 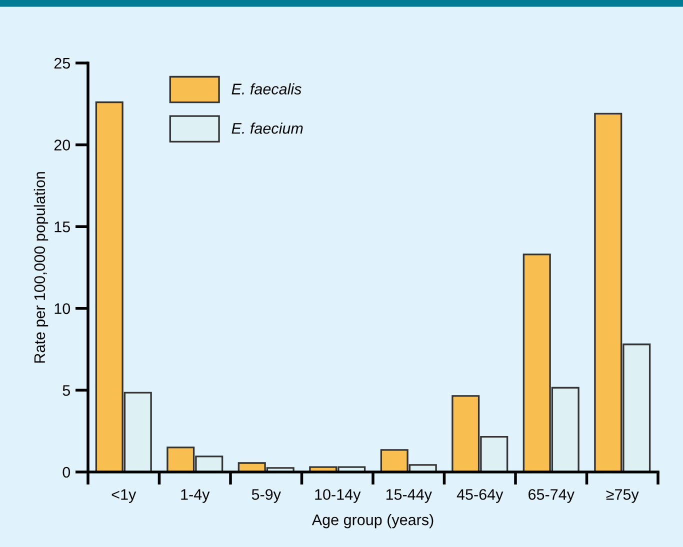 I want to click on legend-label: E. faecium, so click(x=267, y=128).